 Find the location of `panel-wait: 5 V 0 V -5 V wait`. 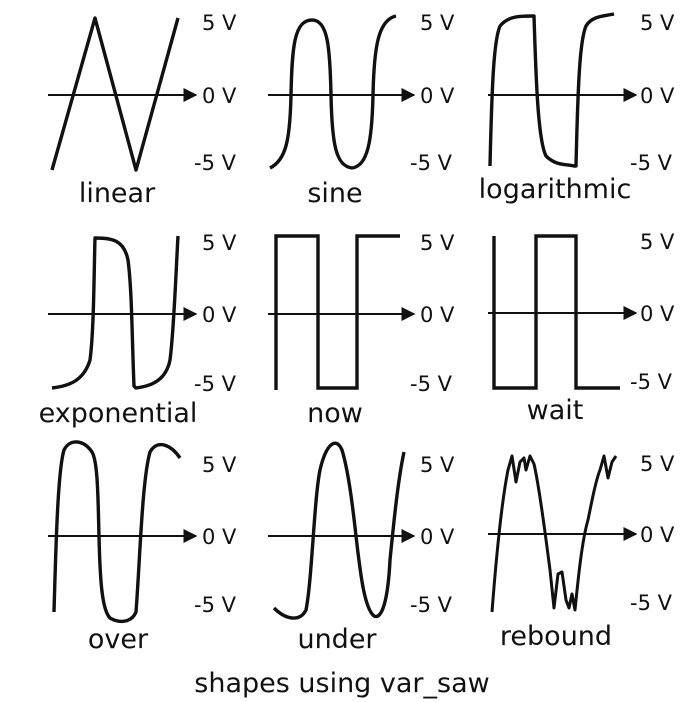

panel-wait: 5 V 0 V -5 V wait is located at coordinates (581, 328).